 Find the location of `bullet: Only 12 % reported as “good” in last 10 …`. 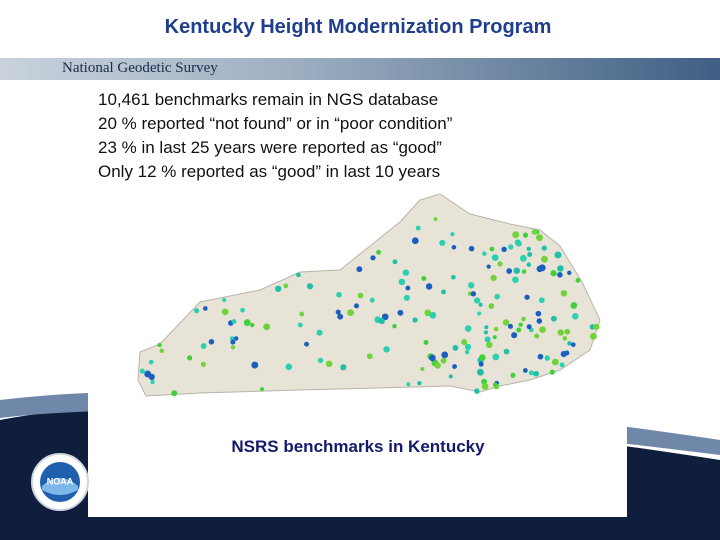

bullet: Only 12 % reported as “good” in last 10 … is located at coordinates (269, 171).